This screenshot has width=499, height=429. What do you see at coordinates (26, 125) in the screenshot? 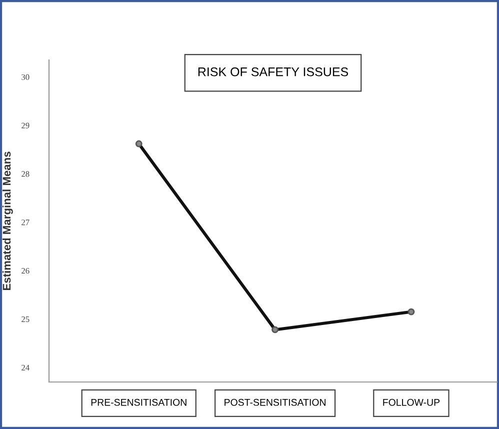
I see `y-tick-label: 29` at bounding box center [26, 125].